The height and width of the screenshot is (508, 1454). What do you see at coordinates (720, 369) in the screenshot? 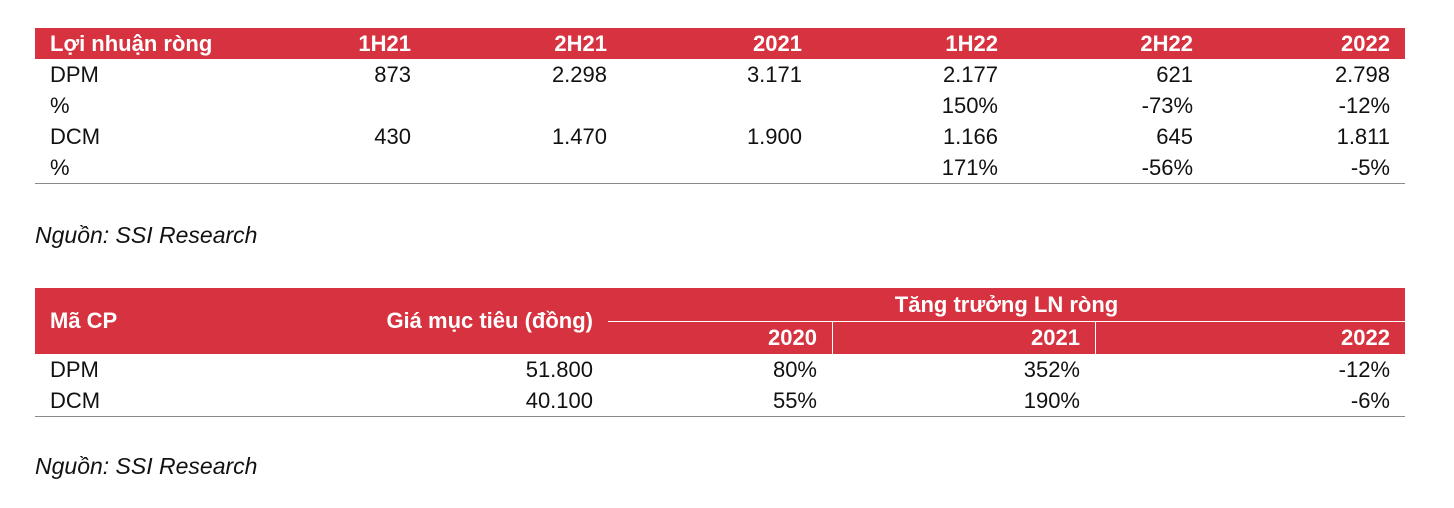
I see `table-row: DPM 51.800 80% 352% -12%` at bounding box center [720, 369].